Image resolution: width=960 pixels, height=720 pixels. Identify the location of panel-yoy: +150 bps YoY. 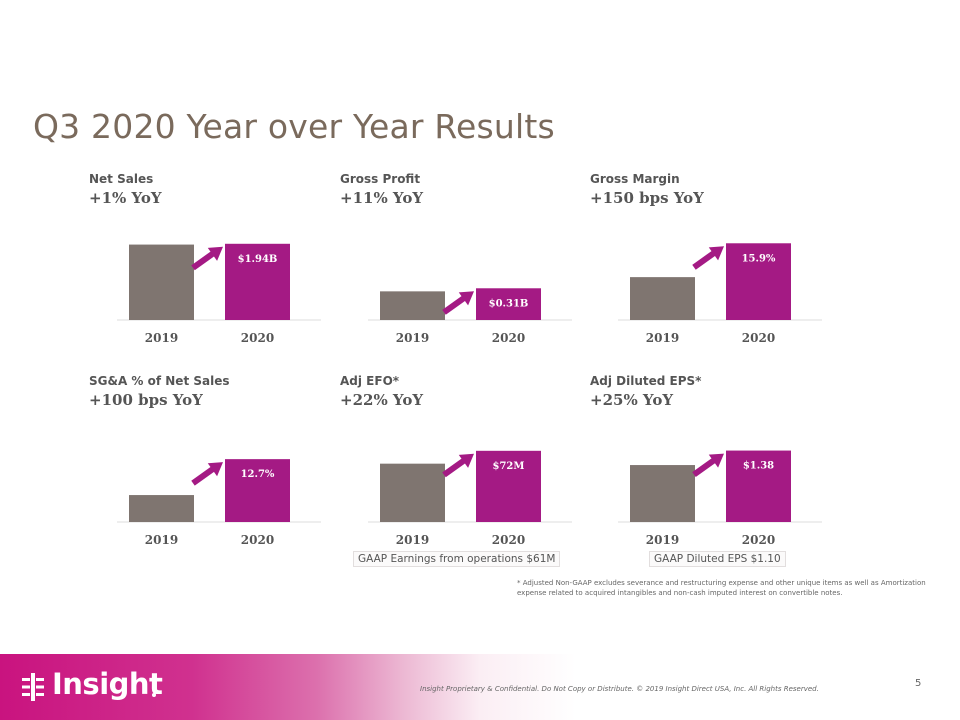
(647, 198).